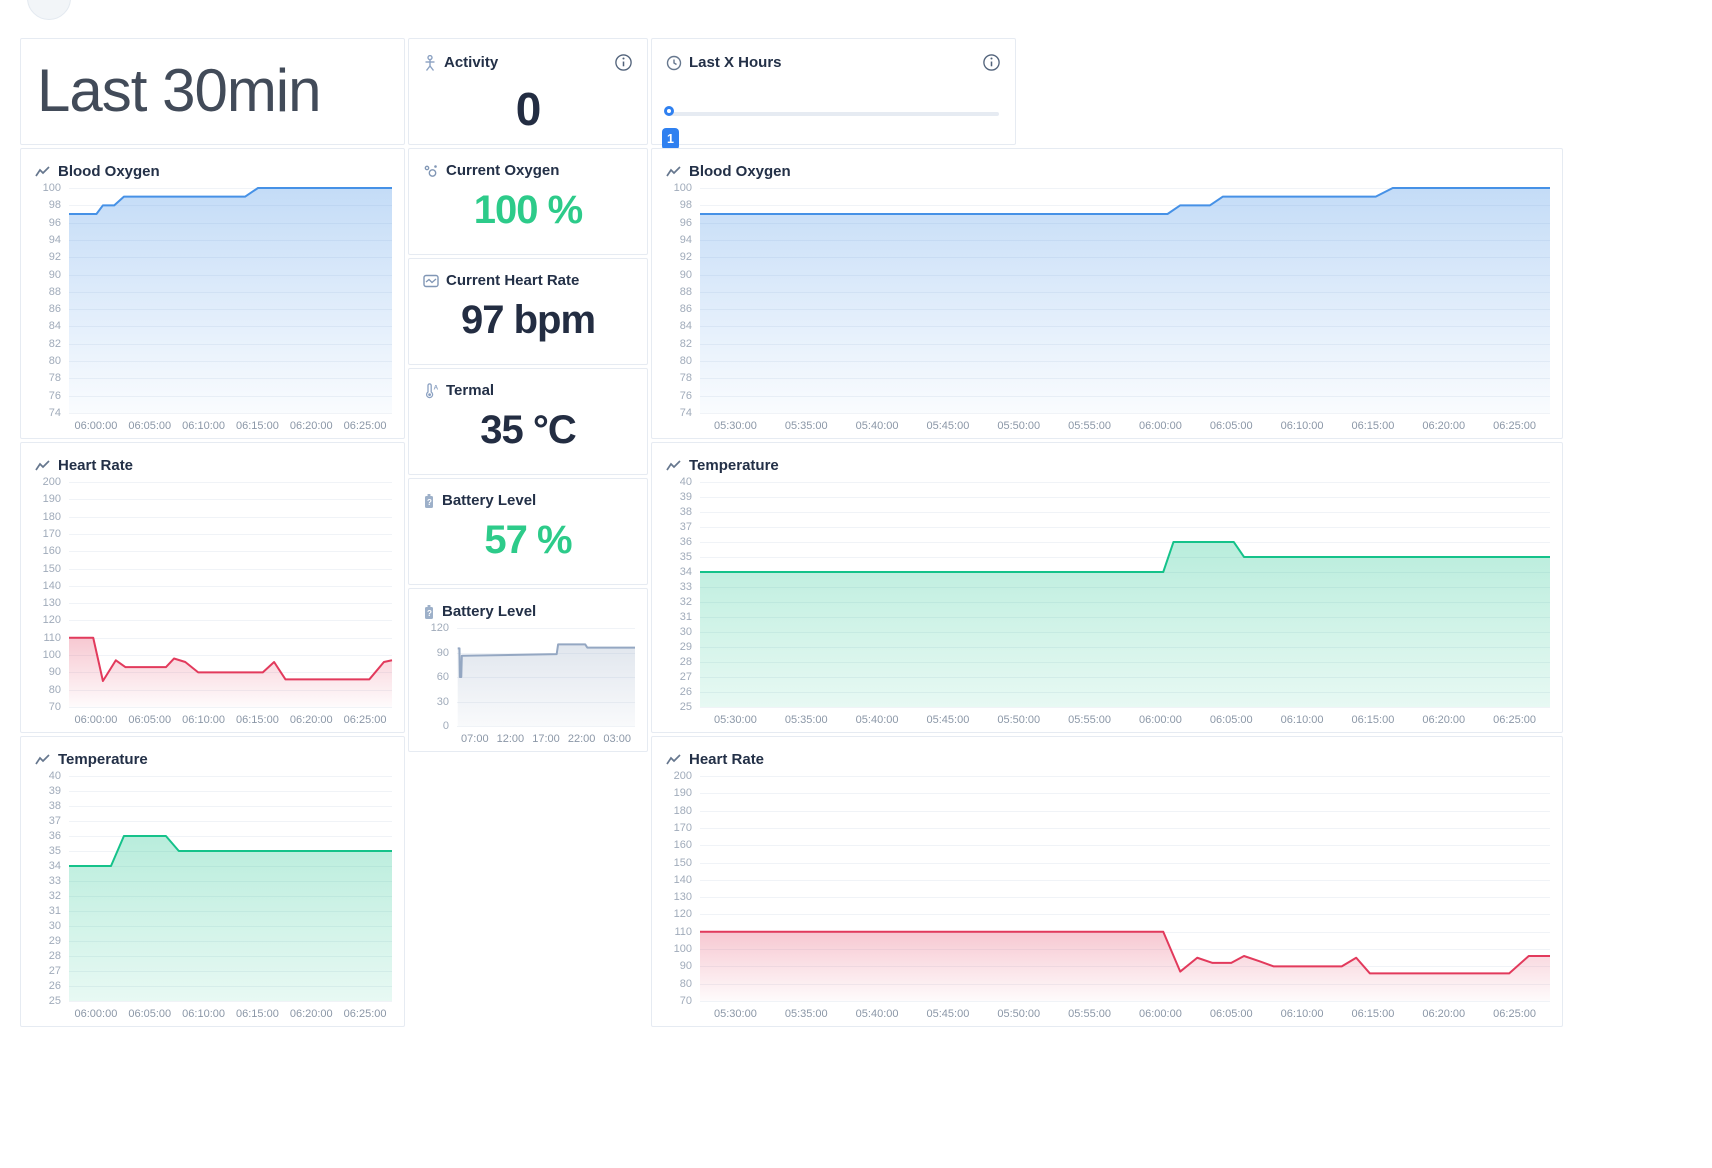  What do you see at coordinates (528, 320) in the screenshot?
I see `current-heart-rate-value: 97 bpm` at bounding box center [528, 320].